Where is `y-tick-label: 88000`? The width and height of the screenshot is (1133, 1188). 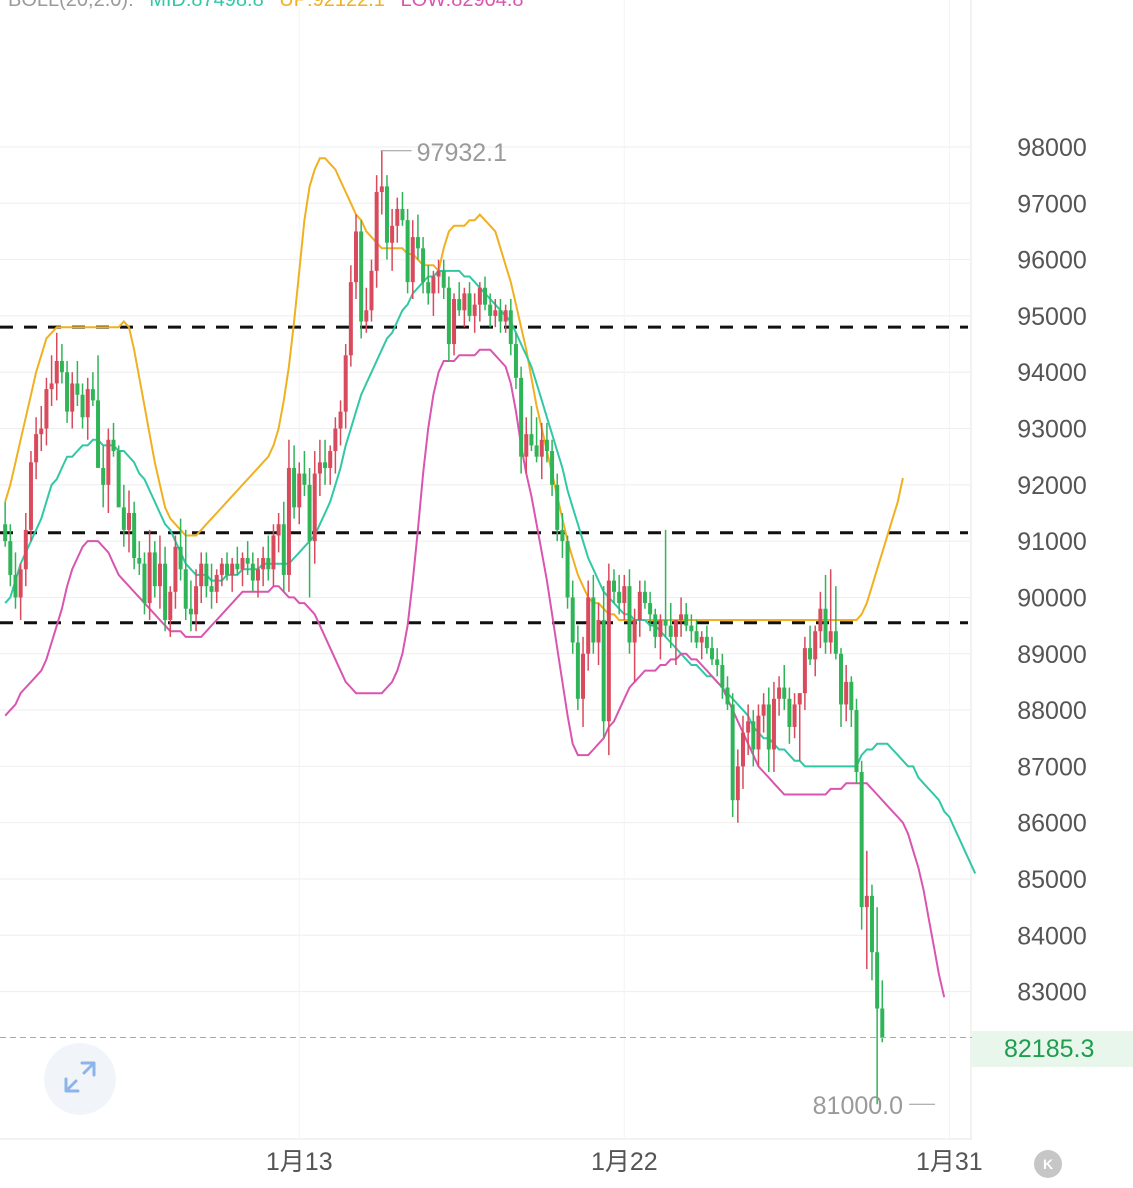 y-tick-label: 88000 is located at coordinates (1052, 711).